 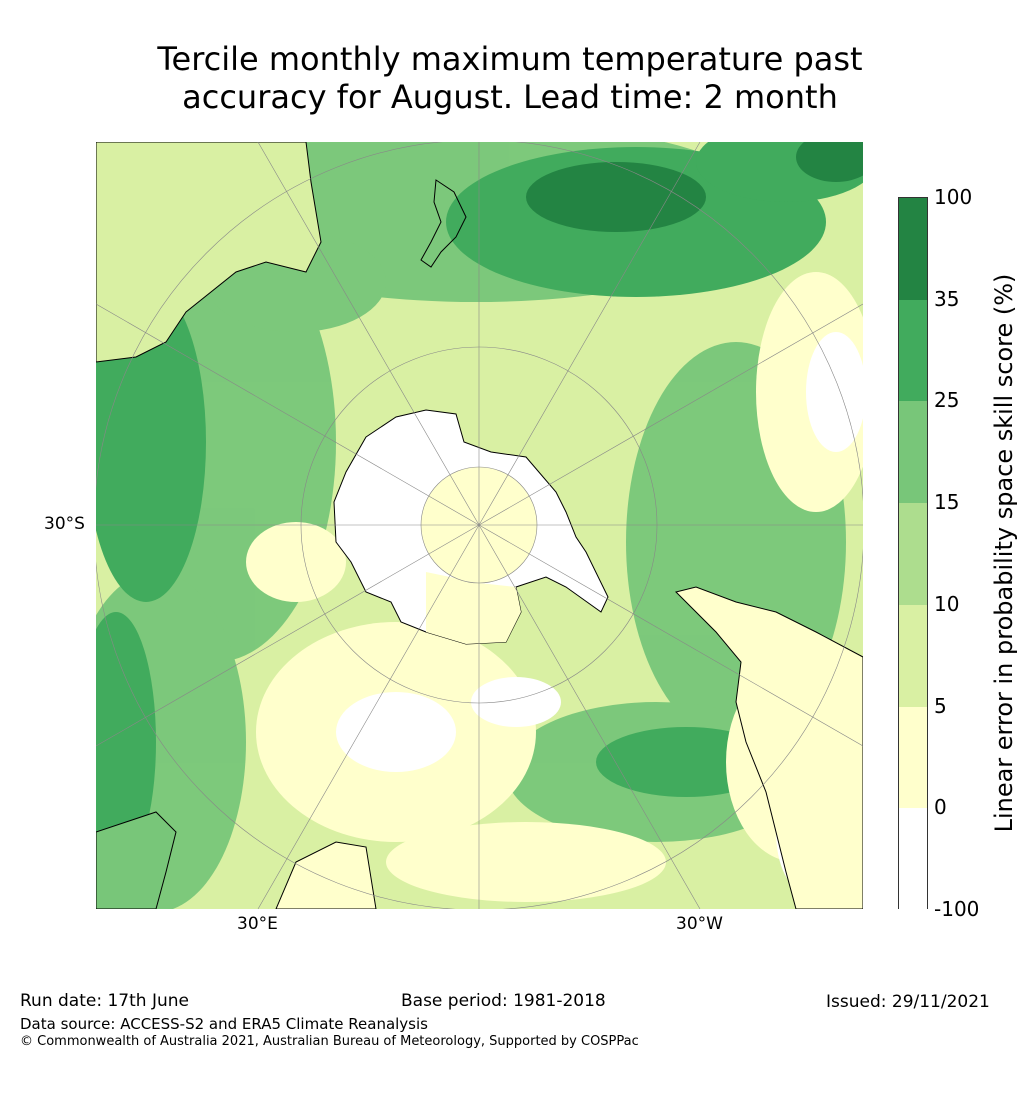 What do you see at coordinates (699, 924) in the screenshot?
I see `longitude-label-30w: 30°W` at bounding box center [699, 924].